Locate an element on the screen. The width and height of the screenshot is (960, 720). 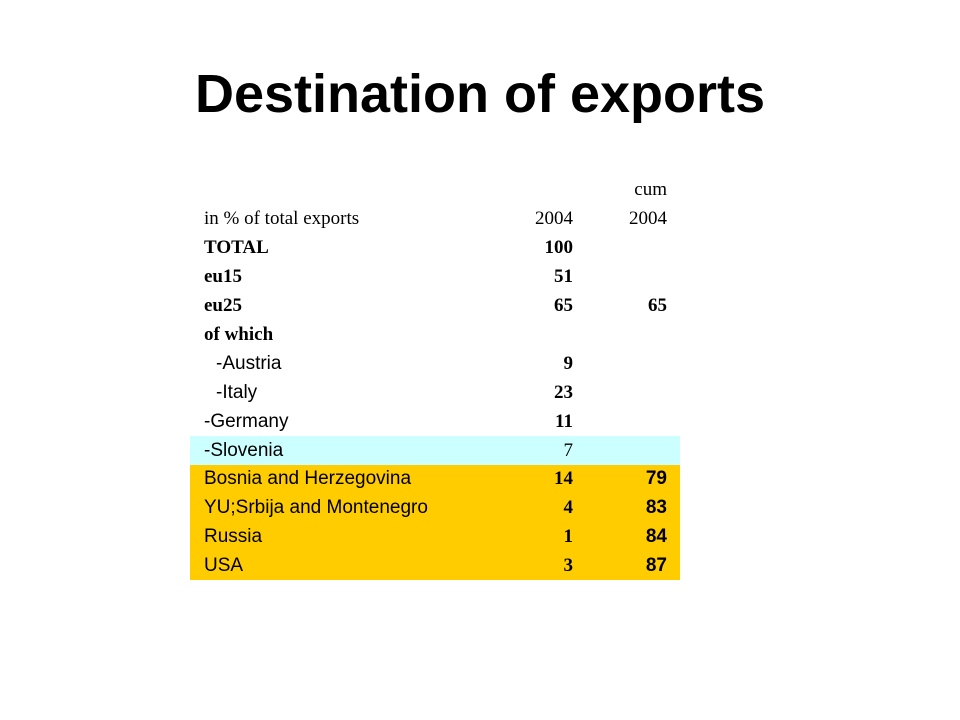
header-cum: cum is located at coordinates (650, 189).